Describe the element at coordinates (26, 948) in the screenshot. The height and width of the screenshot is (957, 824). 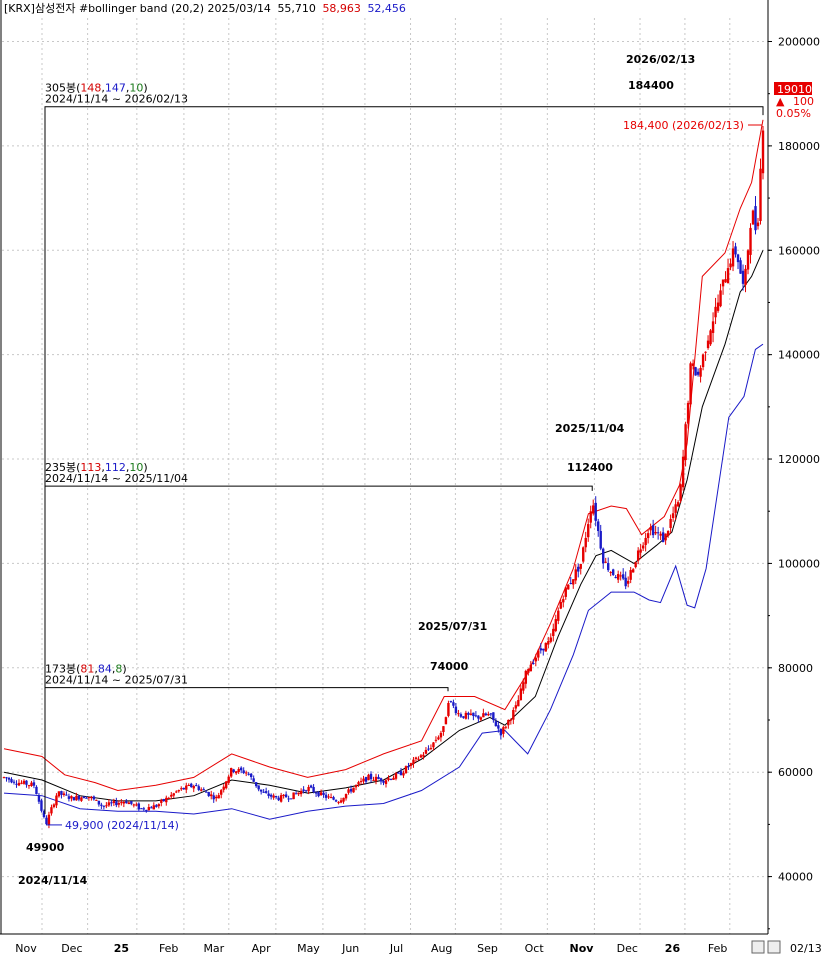
I see `x-tick-label: Nov` at that location.